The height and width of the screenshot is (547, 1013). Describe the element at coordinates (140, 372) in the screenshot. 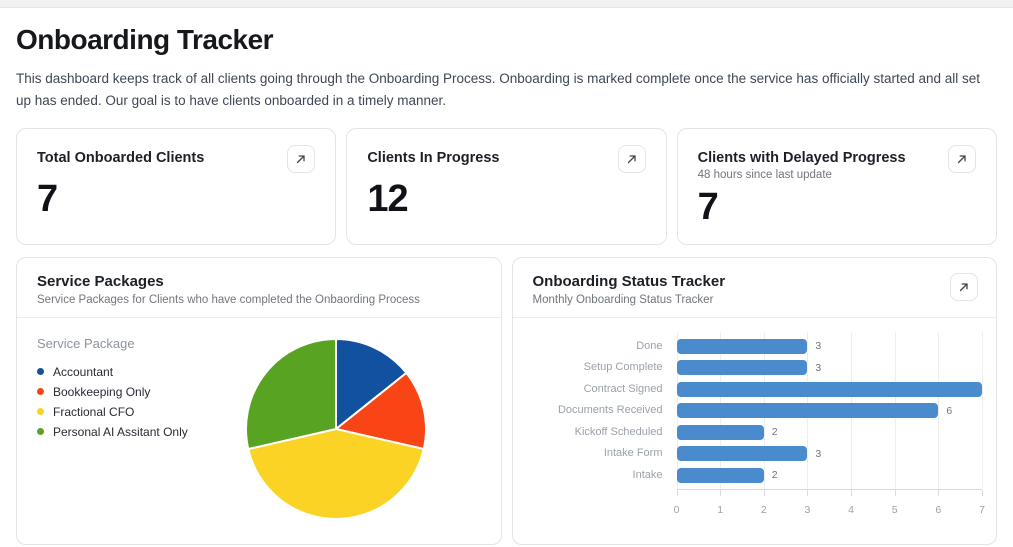

I see `legend-item: Accountant` at that location.